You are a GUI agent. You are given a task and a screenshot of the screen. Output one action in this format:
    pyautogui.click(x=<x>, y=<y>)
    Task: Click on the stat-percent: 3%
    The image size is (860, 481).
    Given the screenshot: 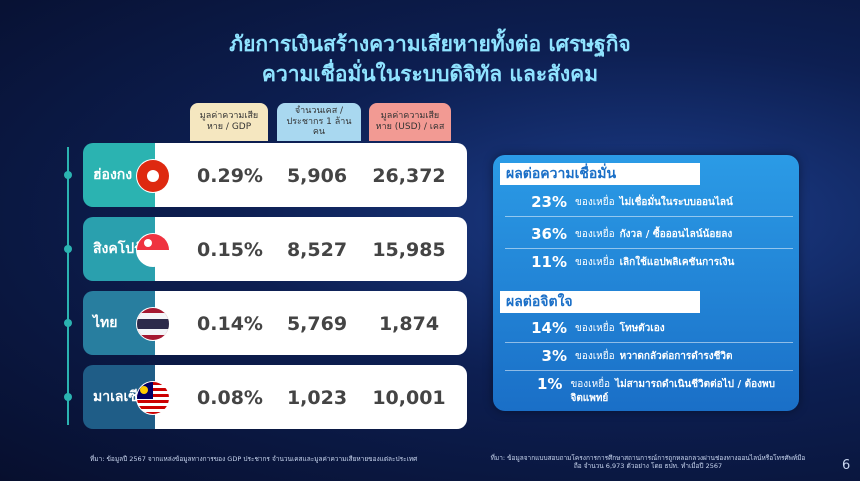 What is the action you would take?
    pyautogui.click(x=554, y=356)
    